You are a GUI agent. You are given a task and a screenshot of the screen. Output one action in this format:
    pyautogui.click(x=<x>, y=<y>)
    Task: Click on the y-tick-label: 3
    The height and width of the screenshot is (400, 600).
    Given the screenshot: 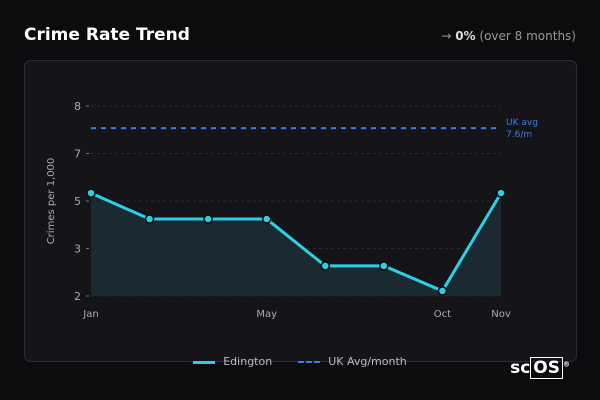 What is the action you would take?
    pyautogui.click(x=77, y=249)
    